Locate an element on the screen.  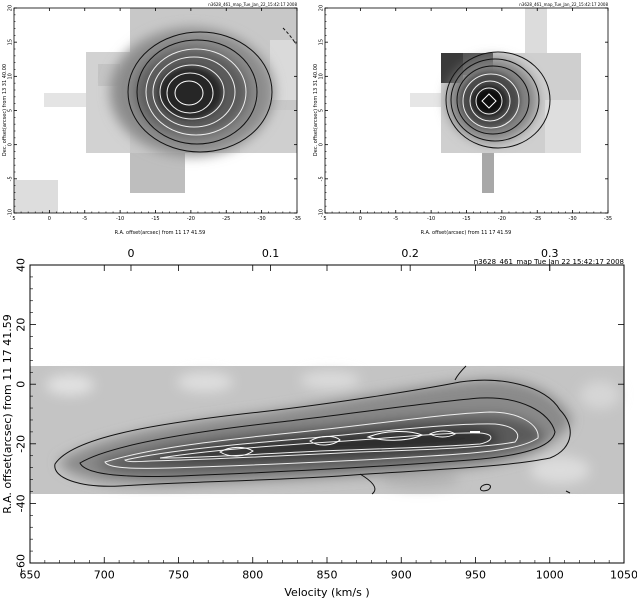
pv-y-axis-label: R.A. offset(arcsec) from 11 17 41.59 is located at coordinates (7, 413).